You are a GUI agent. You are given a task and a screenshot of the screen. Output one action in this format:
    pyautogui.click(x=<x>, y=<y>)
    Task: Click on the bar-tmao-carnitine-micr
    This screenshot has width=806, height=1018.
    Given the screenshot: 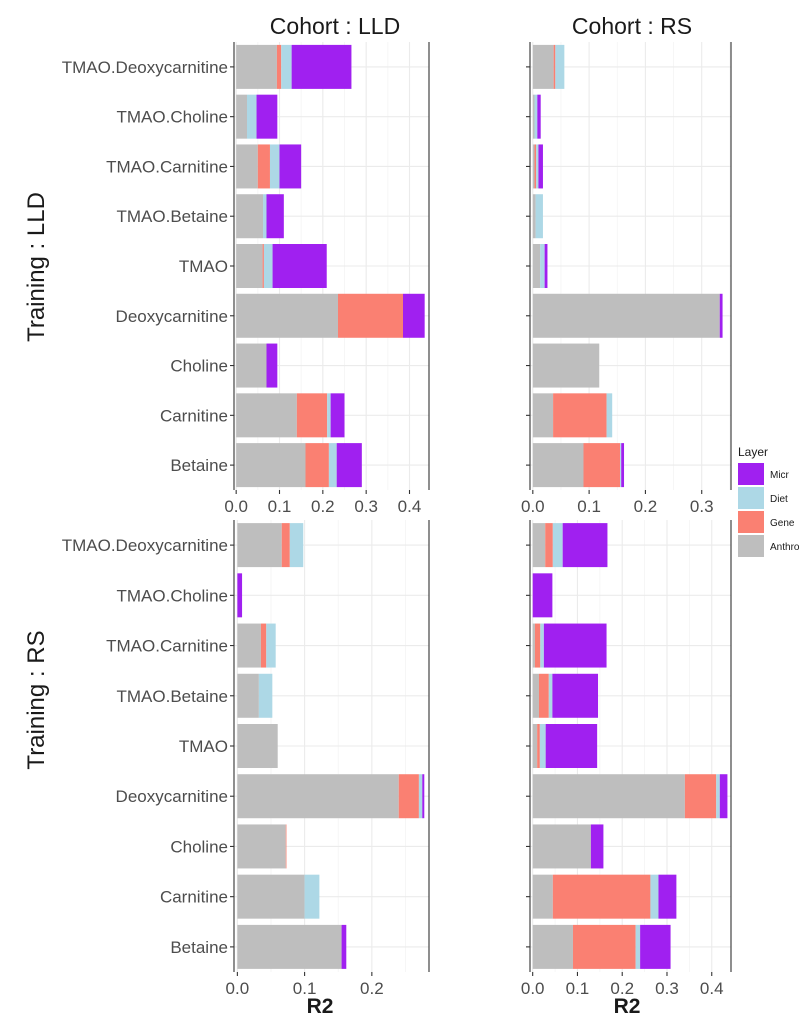 What is the action you would take?
    pyautogui.click(x=290, y=166)
    